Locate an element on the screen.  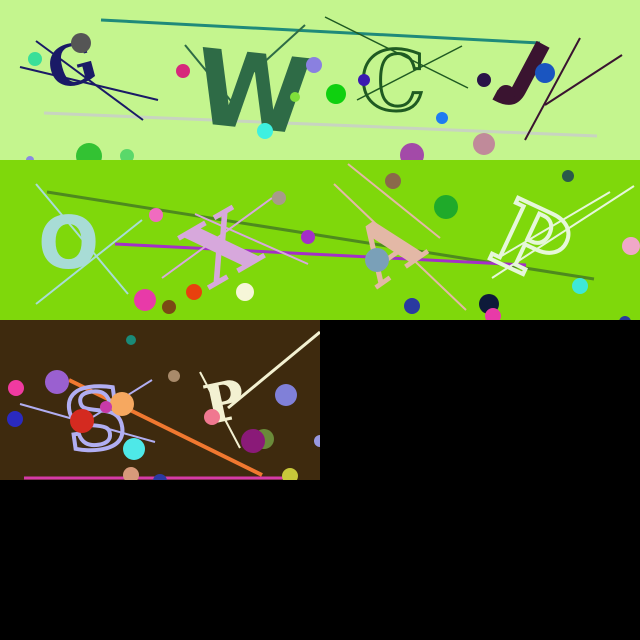
green-line-b is located at coordinates (409, 73).